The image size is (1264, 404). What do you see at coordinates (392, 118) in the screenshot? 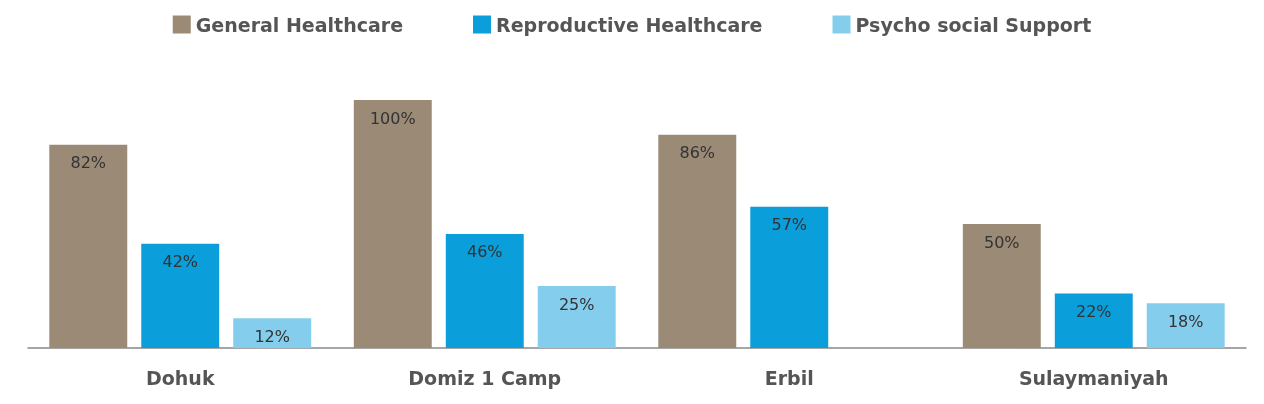
I see `data-label: 100%` at bounding box center [392, 118].